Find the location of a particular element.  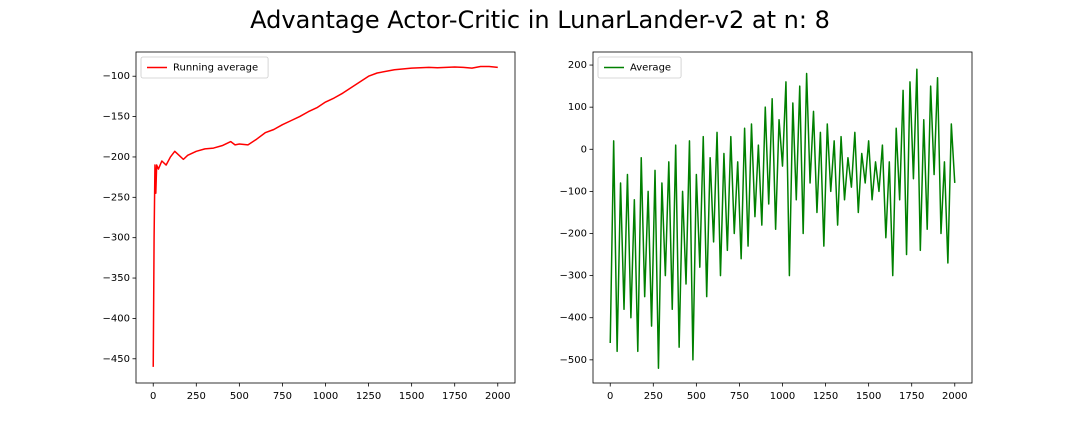

y-tick-label: −500 is located at coordinates (573, 360).